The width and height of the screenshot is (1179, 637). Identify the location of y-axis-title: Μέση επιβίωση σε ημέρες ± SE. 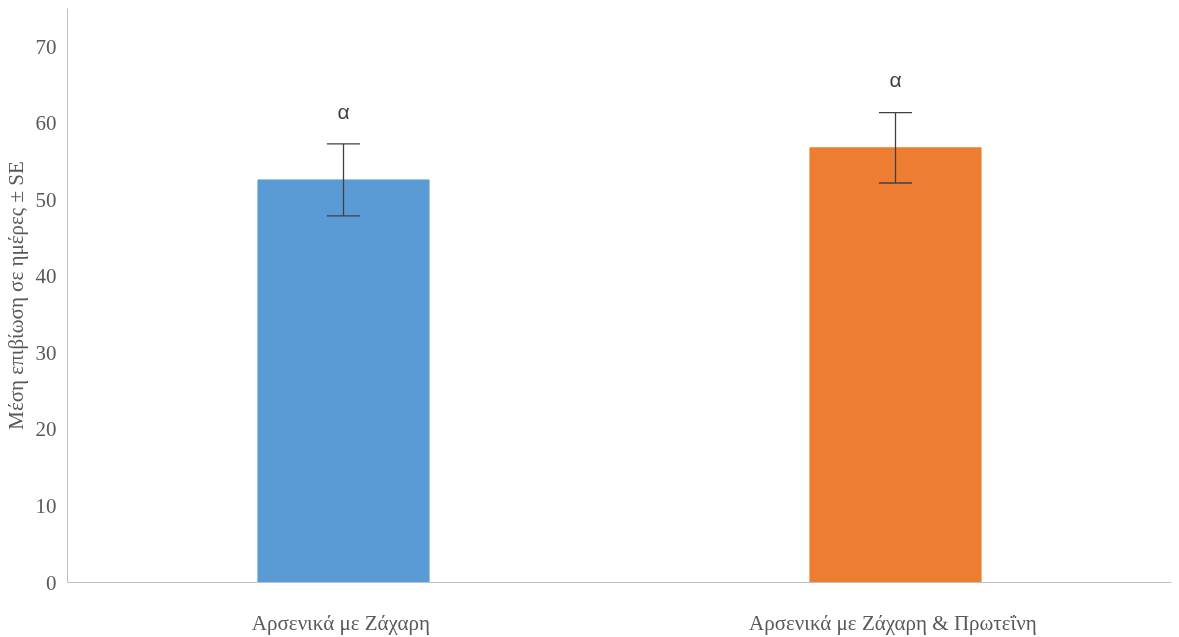
(15, 295).